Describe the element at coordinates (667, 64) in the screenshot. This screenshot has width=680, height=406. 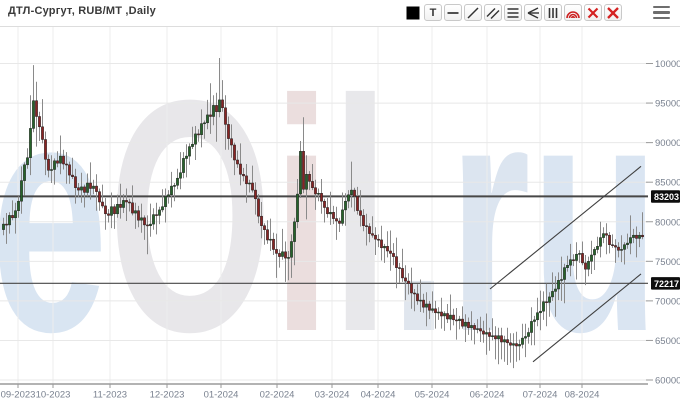
I see `y-axis-label: 100000` at that location.